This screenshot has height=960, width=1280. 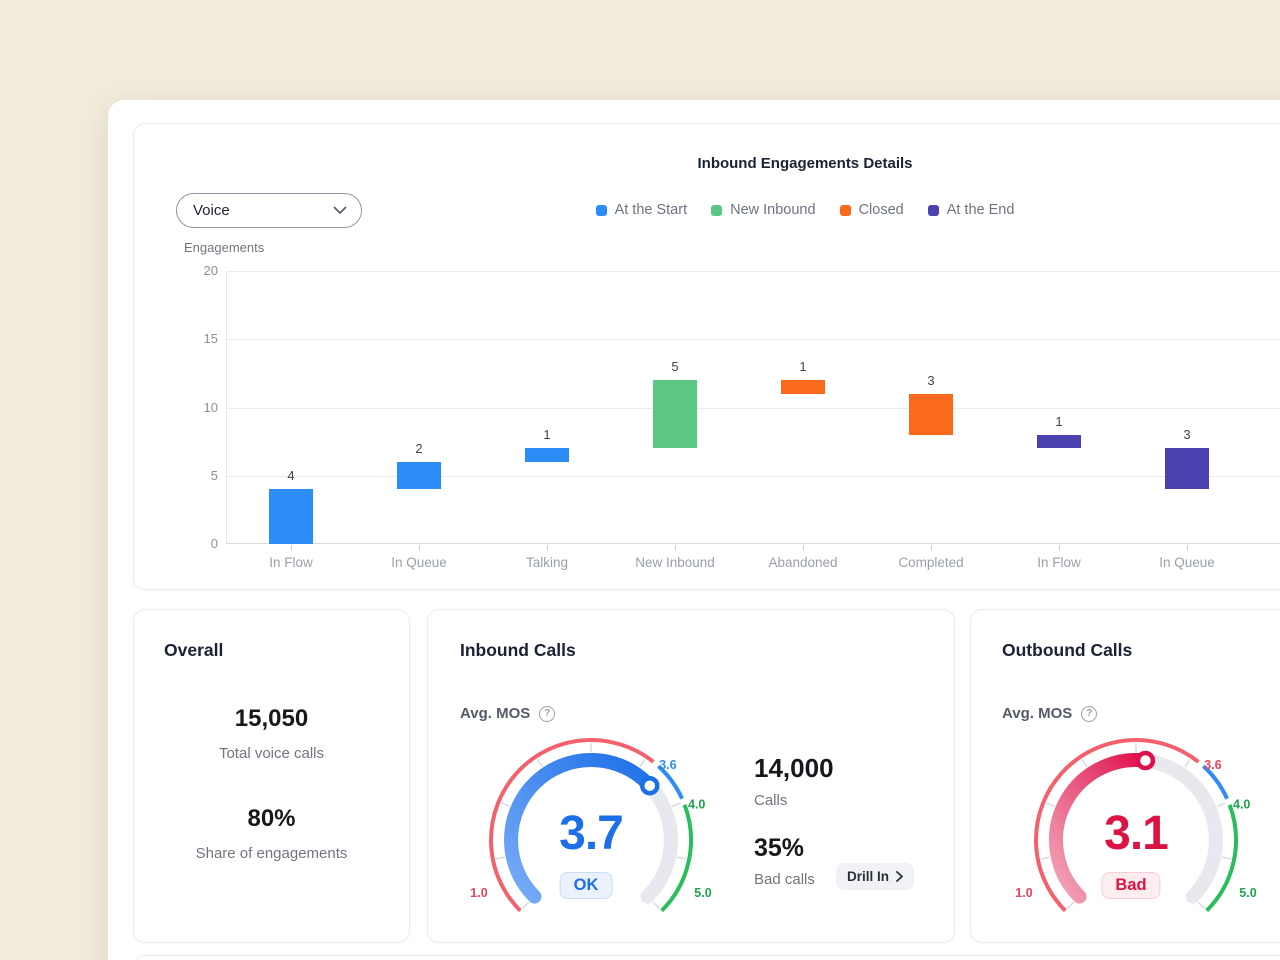 I want to click on bar-value-label: 4, so click(x=291, y=476).